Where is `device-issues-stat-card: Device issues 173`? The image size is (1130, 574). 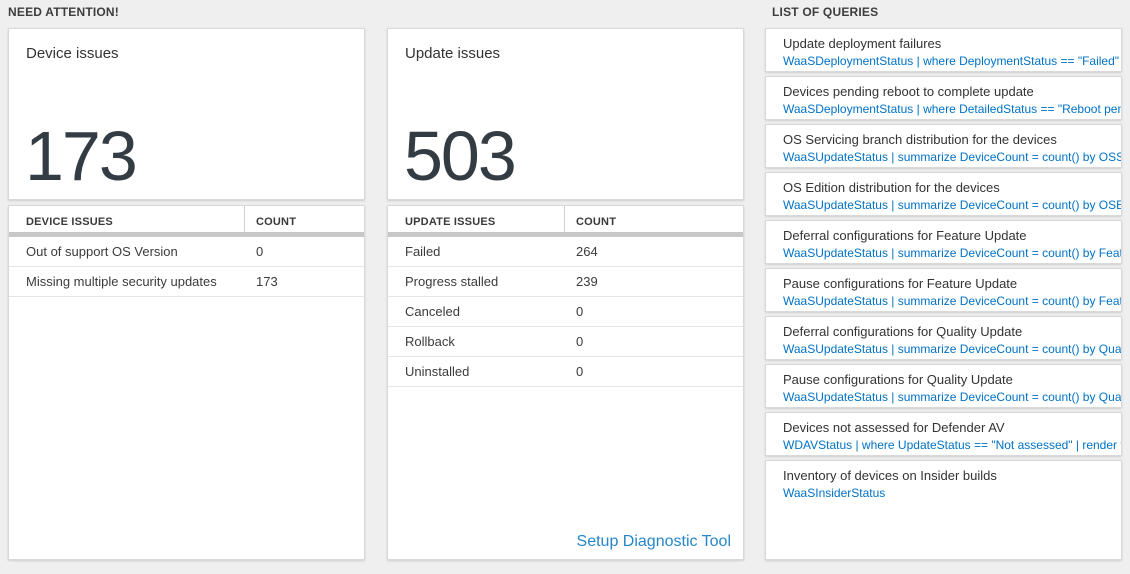
device-issues-stat-card: Device issues 173 is located at coordinates (186, 114).